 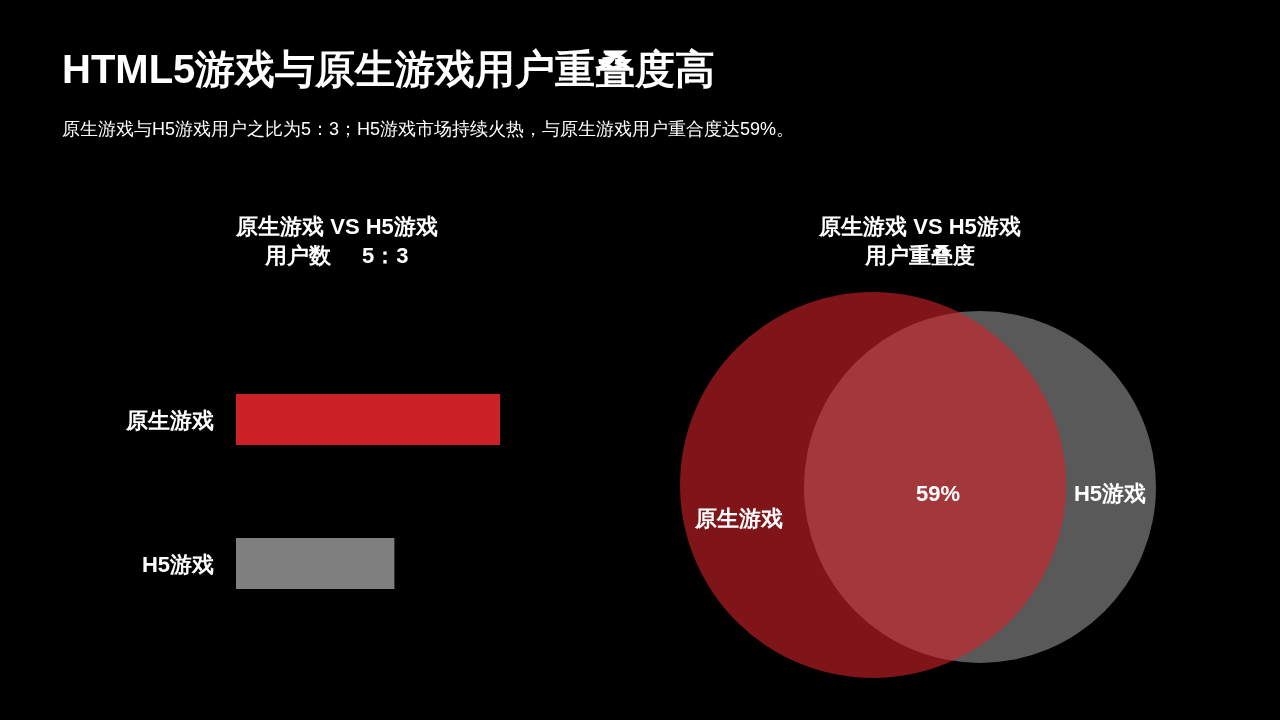 I want to click on category-label: 原生游戏, so click(x=738, y=518).